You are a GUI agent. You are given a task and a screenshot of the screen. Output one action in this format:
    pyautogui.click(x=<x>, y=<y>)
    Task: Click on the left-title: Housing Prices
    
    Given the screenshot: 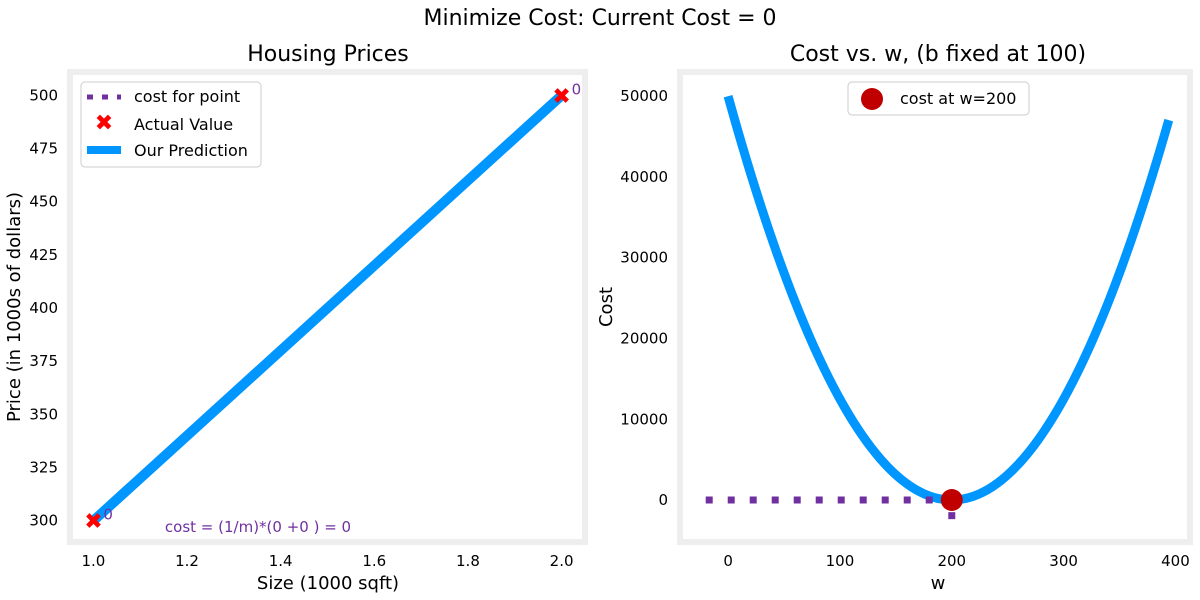 What is the action you would take?
    pyautogui.click(x=328, y=54)
    